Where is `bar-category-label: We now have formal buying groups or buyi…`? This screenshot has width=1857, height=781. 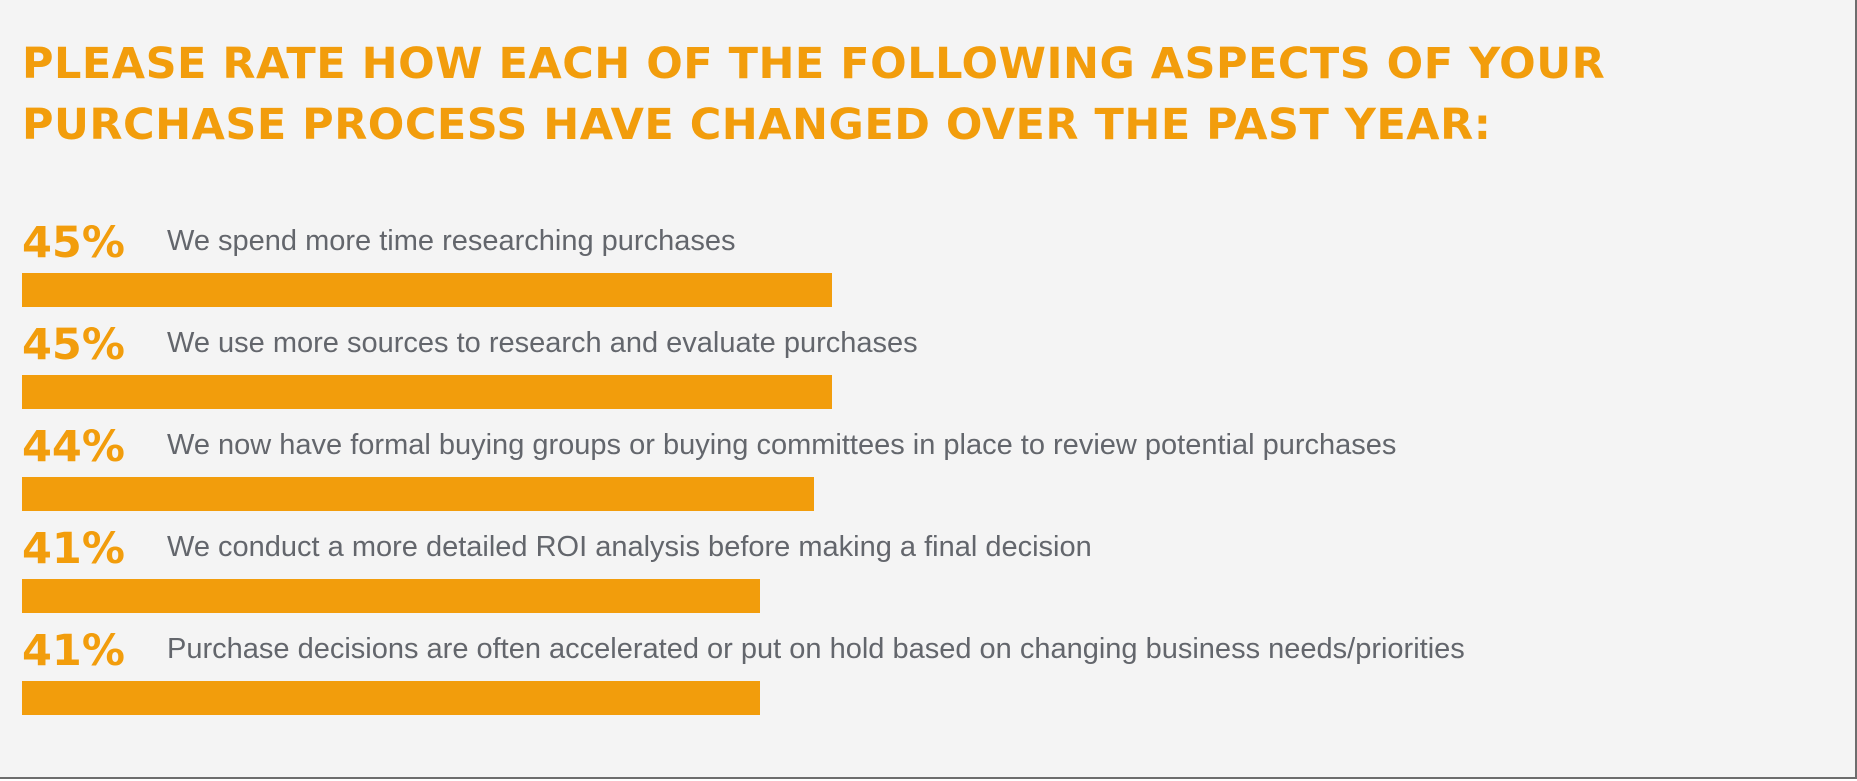 bar-category-label: We now have formal buying groups or buyi… is located at coordinates (781, 445).